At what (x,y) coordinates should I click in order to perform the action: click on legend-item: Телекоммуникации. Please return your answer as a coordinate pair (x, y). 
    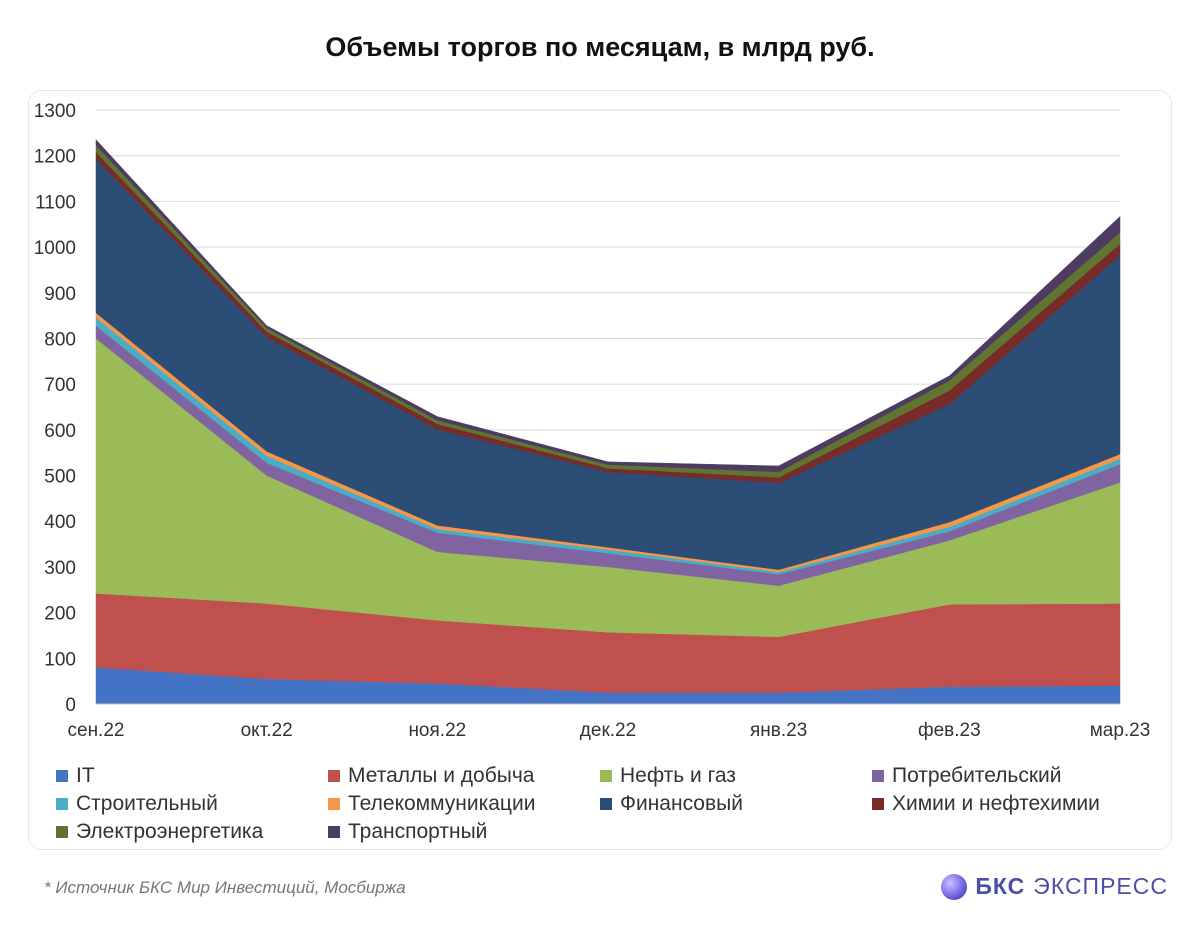
    Looking at the image, I should click on (464, 803).